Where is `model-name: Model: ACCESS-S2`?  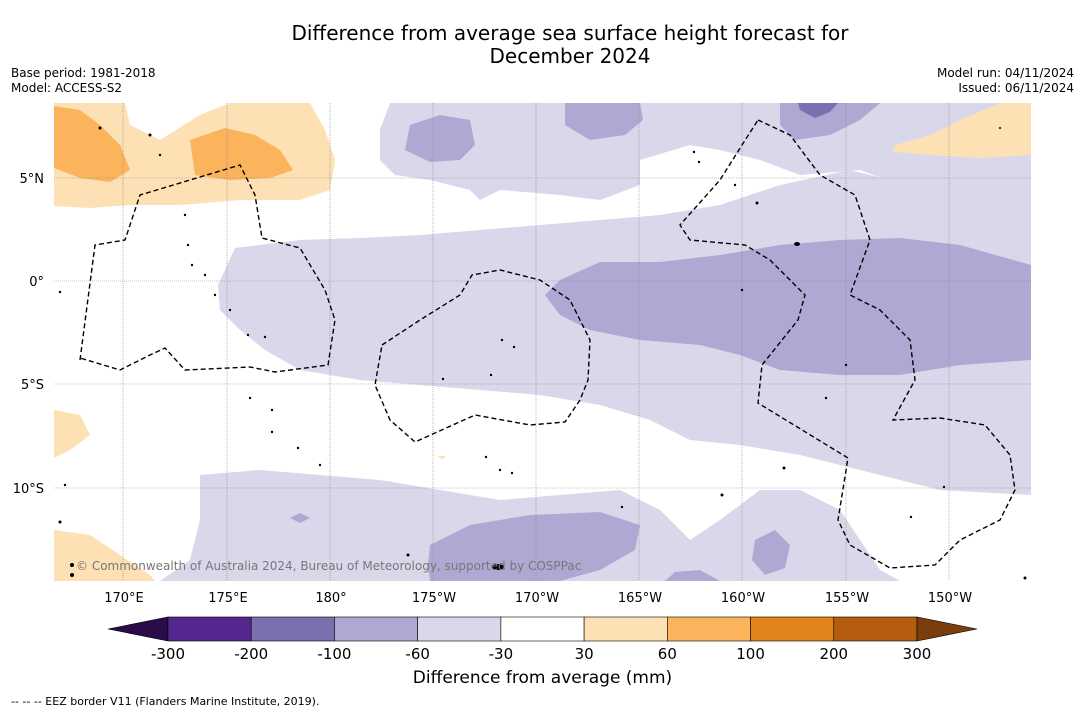
model-name: Model: ACCESS-S2 is located at coordinates (67, 88).